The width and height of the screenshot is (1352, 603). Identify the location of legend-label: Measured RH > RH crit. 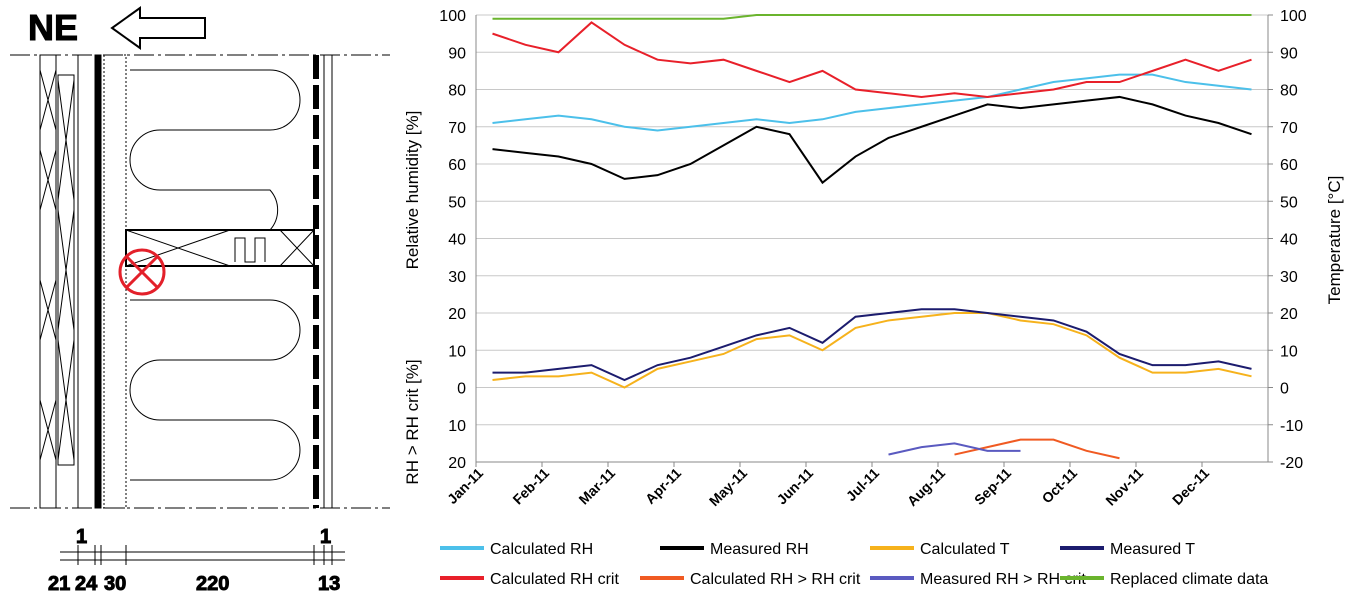
(1003, 579).